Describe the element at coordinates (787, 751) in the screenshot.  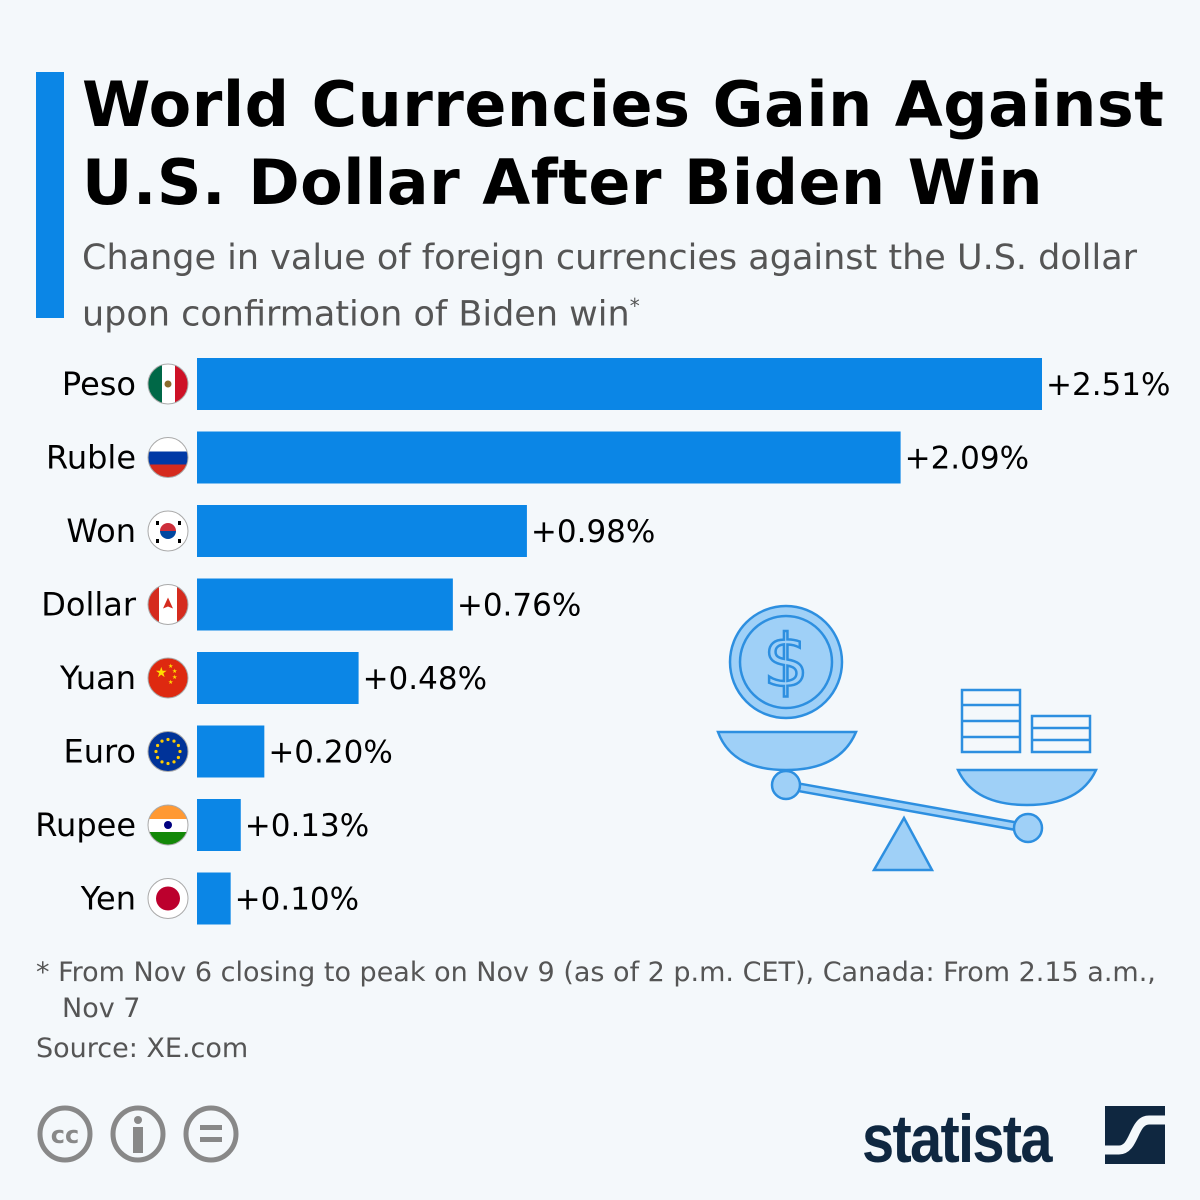
I see `left-pan` at that location.